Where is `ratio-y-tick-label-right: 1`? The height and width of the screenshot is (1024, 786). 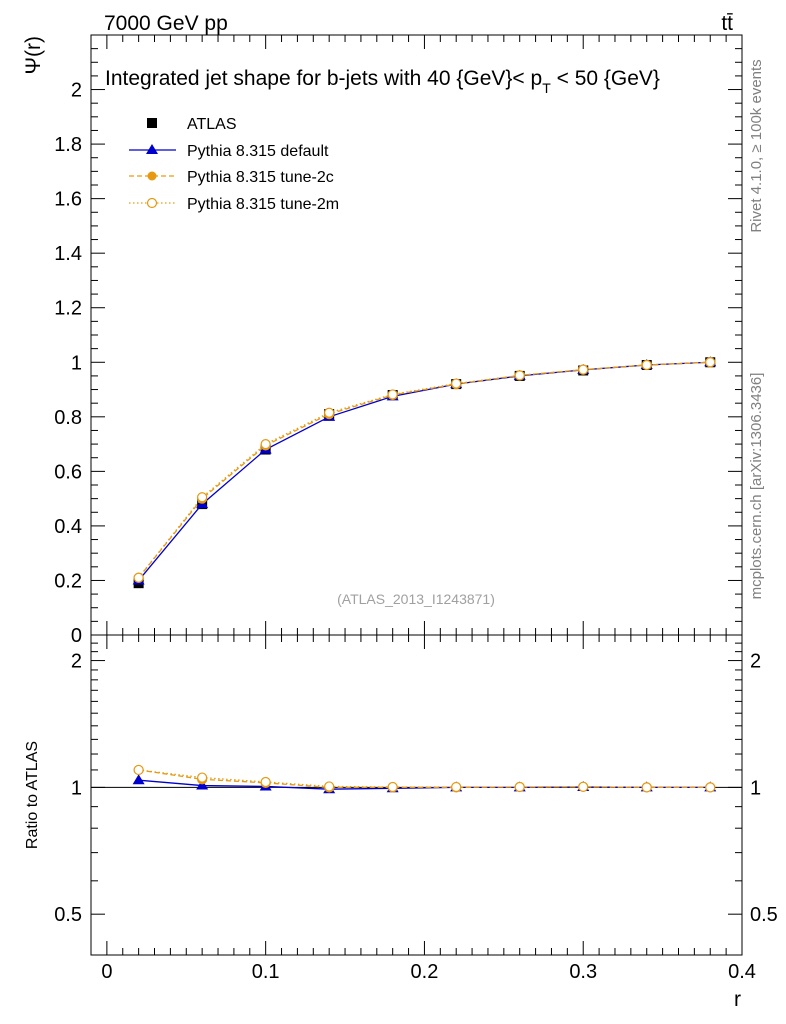 ratio-y-tick-label-right: 1 is located at coordinates (755, 788).